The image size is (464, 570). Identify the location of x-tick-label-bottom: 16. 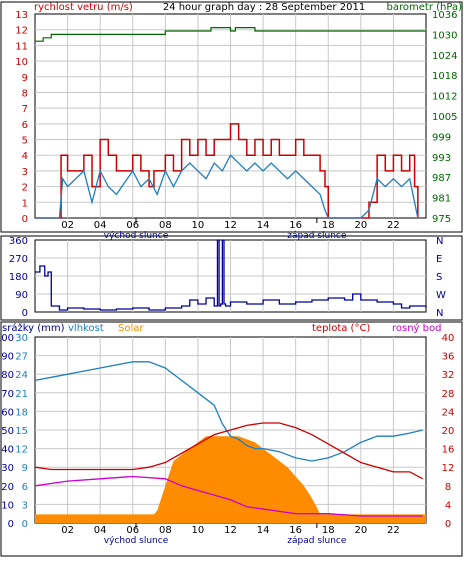
(295, 530).